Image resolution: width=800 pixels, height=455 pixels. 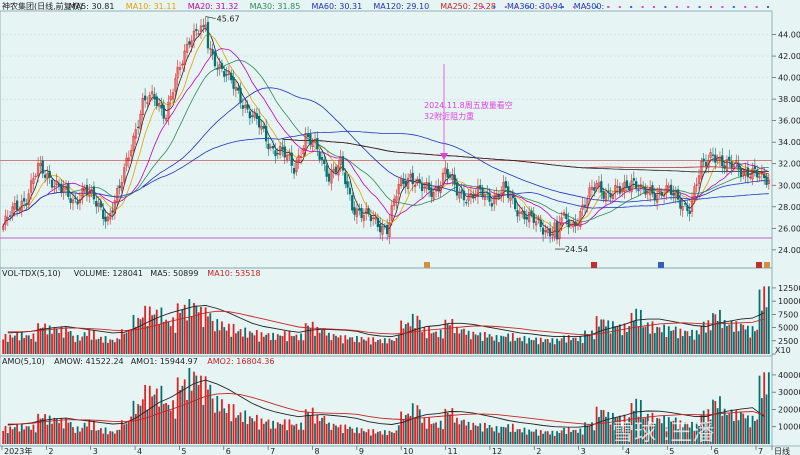 What do you see at coordinates (788, 328) in the screenshot?
I see `y-tick-label: 5000` at bounding box center [788, 328].